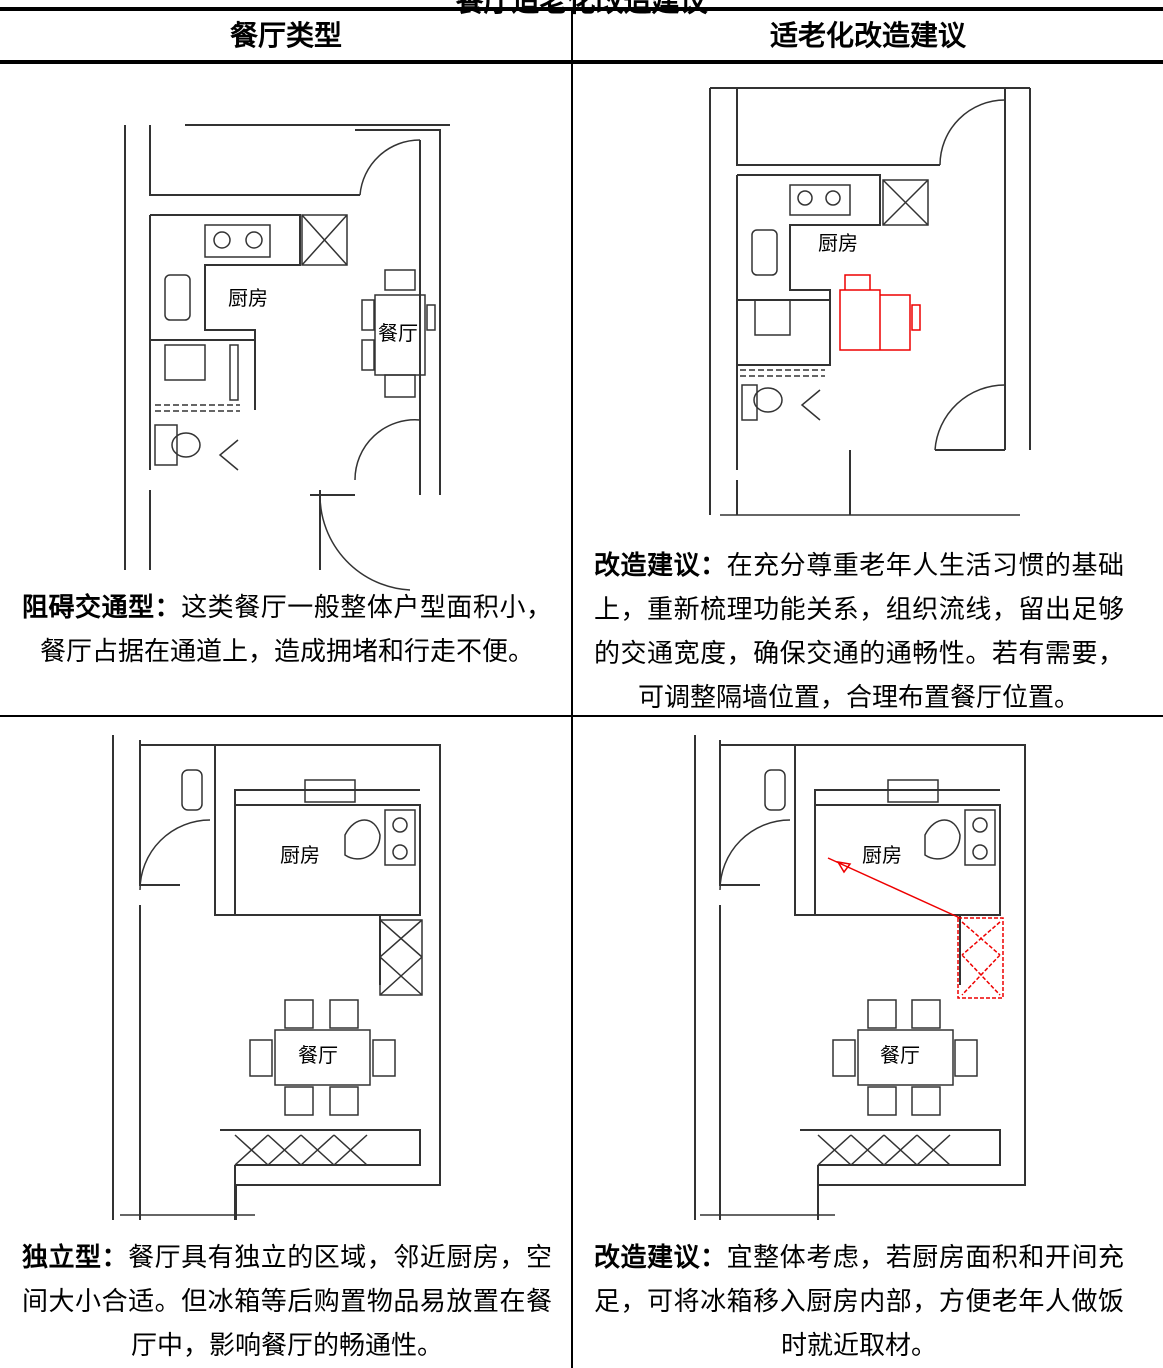  I want to click on lead: 阻碍交通型：, so click(102, 607).